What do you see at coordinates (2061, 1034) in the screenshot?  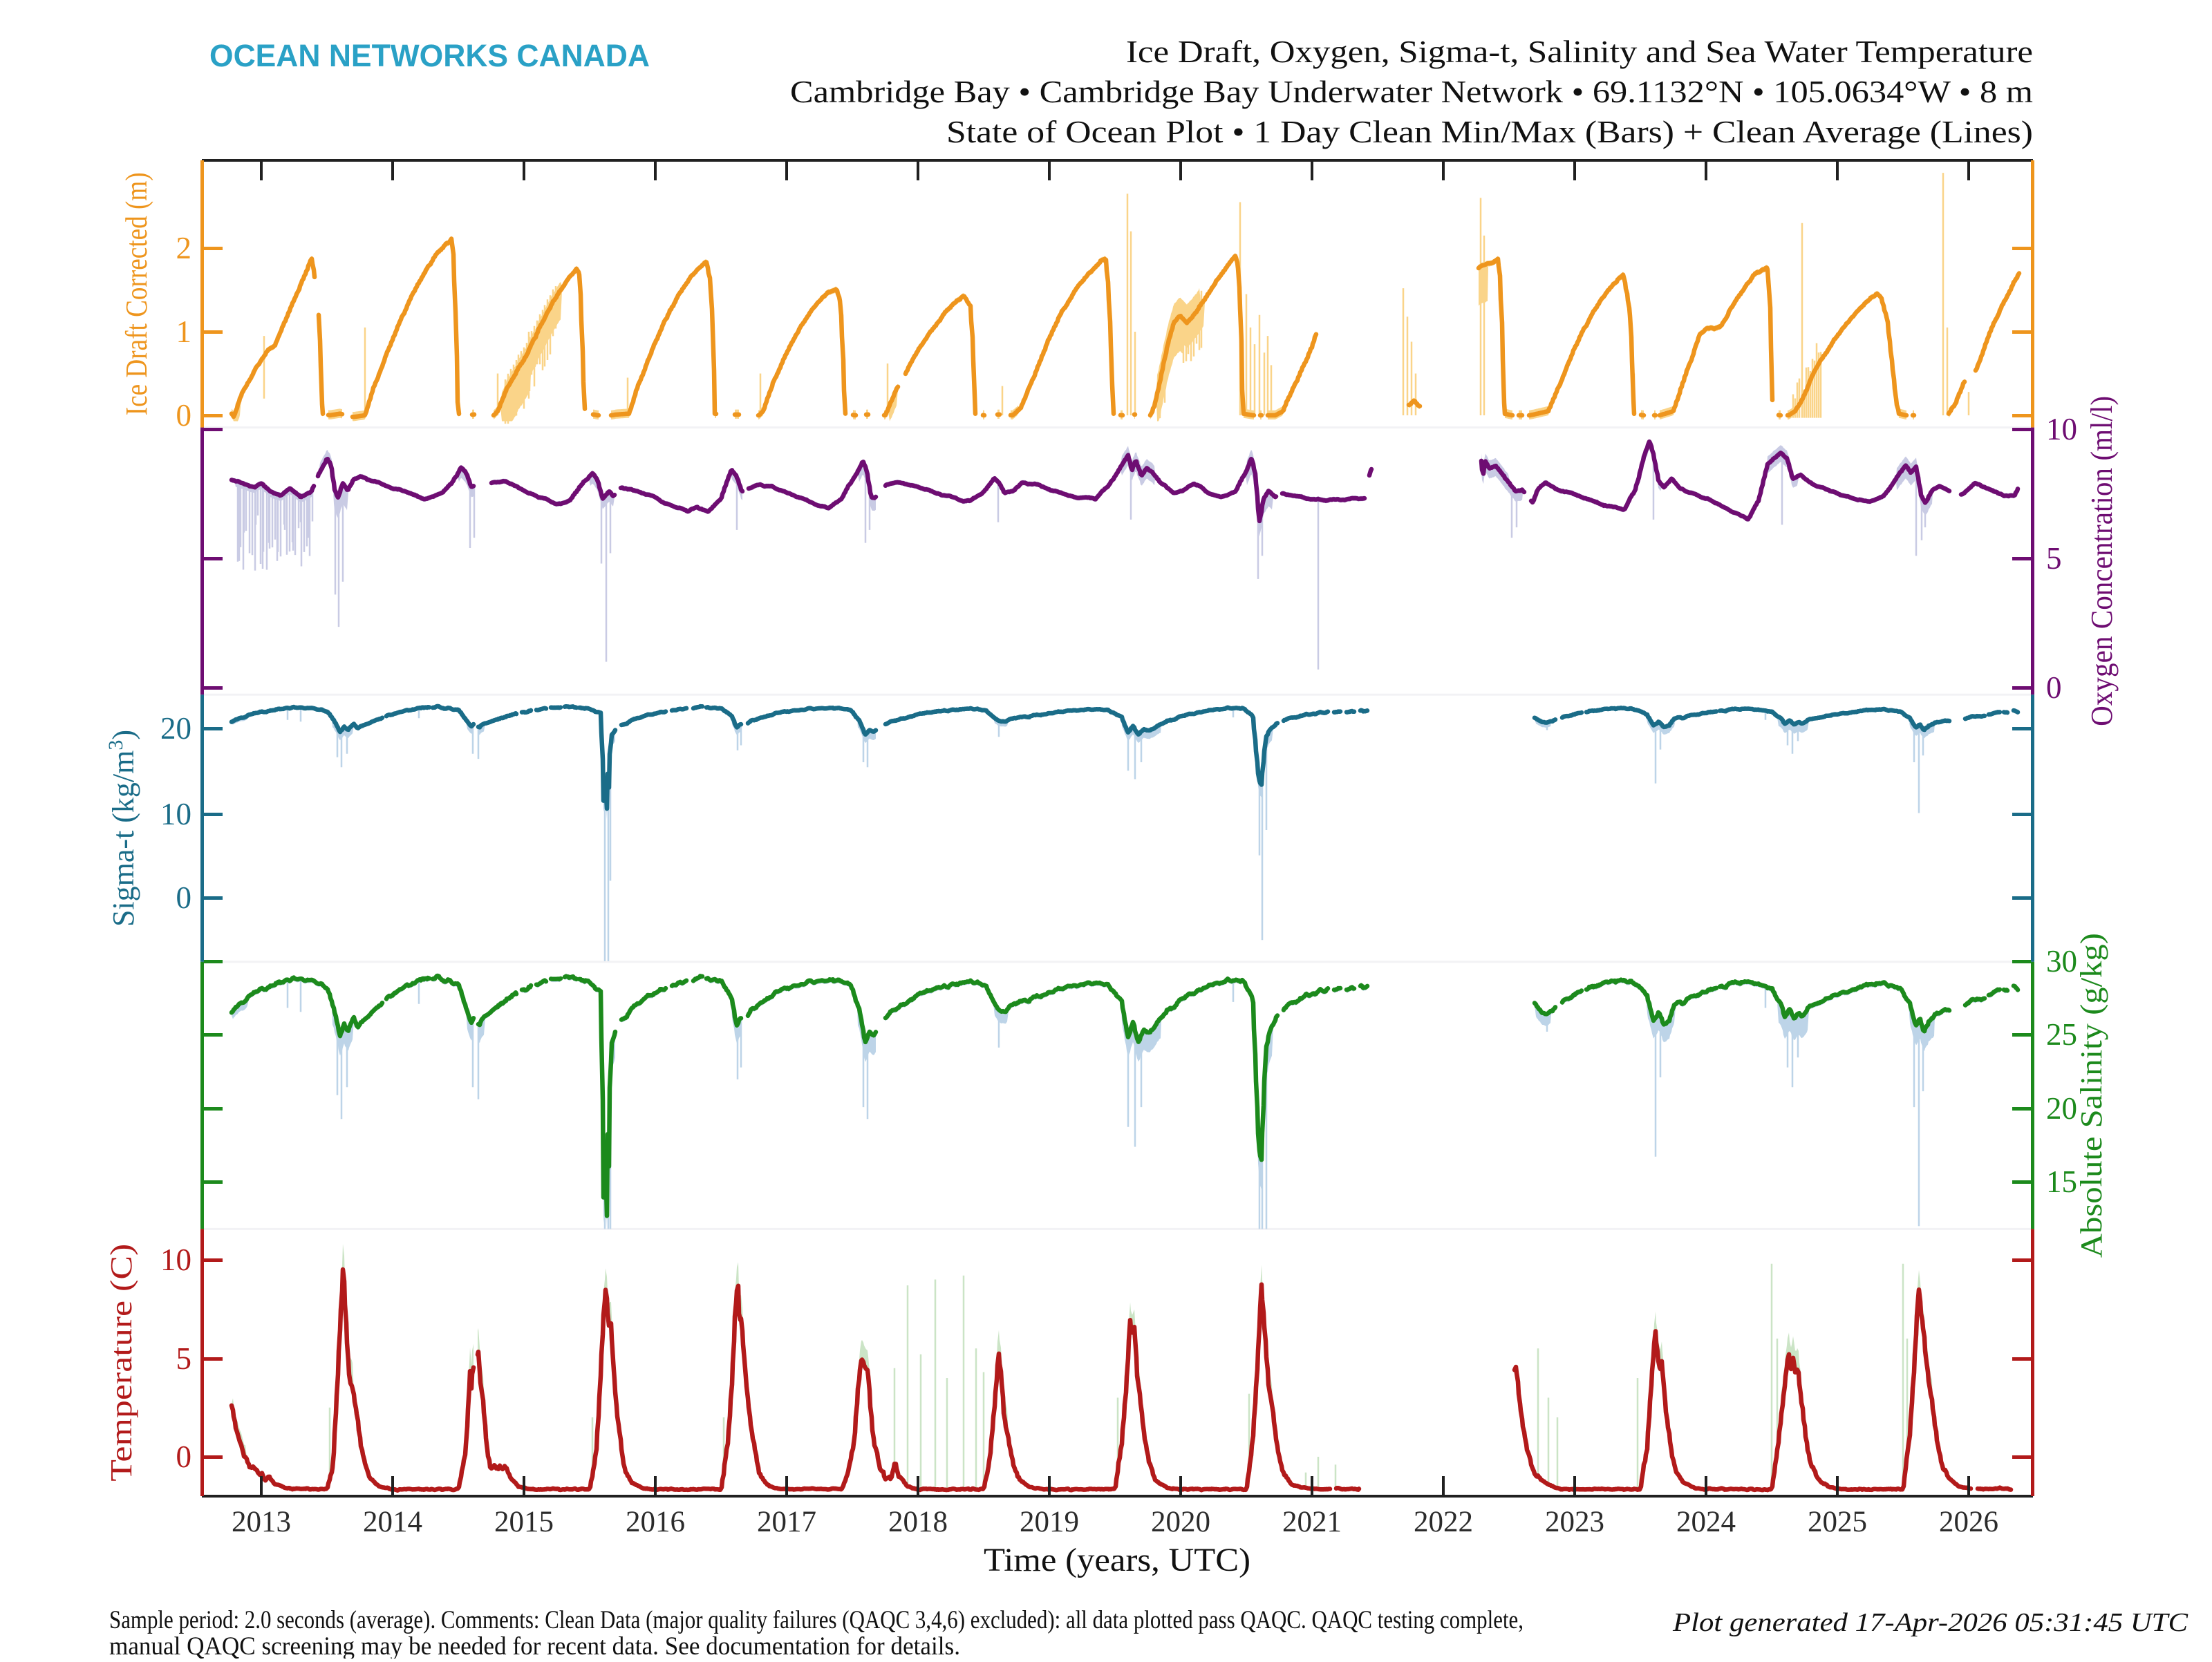 I see `svg-text: 25` at bounding box center [2061, 1034].